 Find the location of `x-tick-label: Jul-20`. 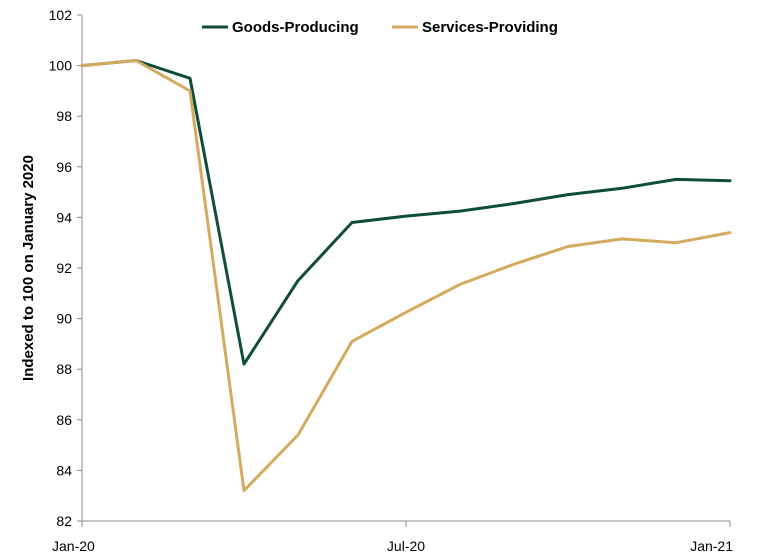

x-tick-label: Jul-20 is located at coordinates (406, 546).